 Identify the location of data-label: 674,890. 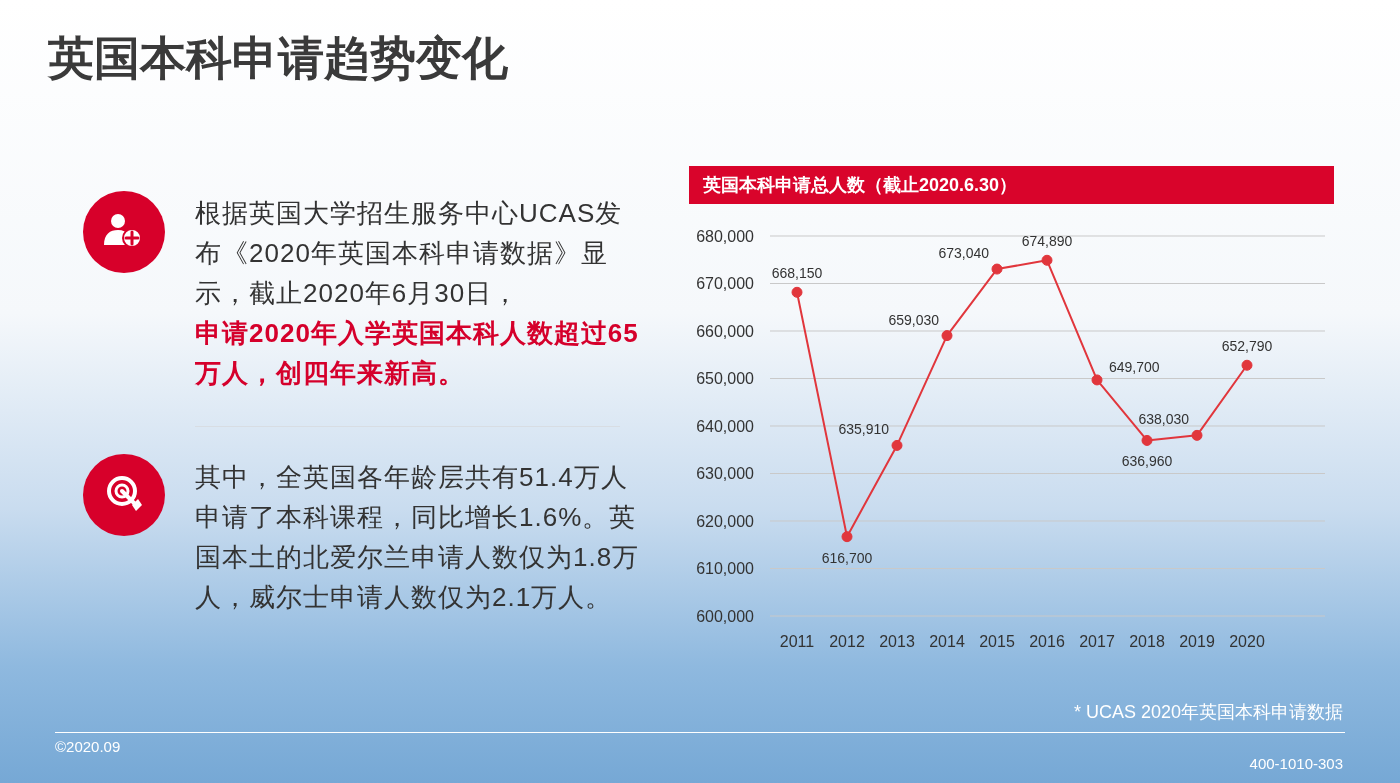
(1047, 241).